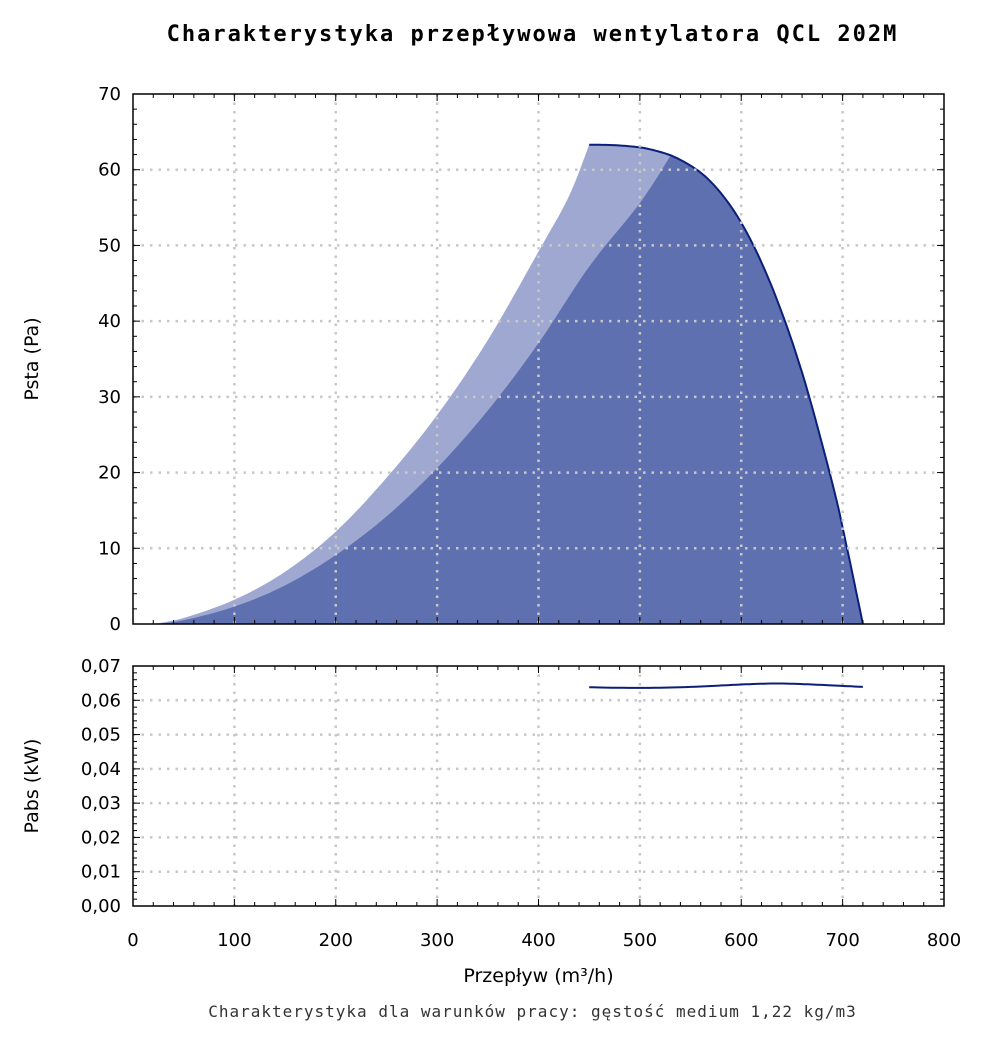  What do you see at coordinates (234, 940) in the screenshot?
I see `bottom-x-tick-label: 100` at bounding box center [234, 940].